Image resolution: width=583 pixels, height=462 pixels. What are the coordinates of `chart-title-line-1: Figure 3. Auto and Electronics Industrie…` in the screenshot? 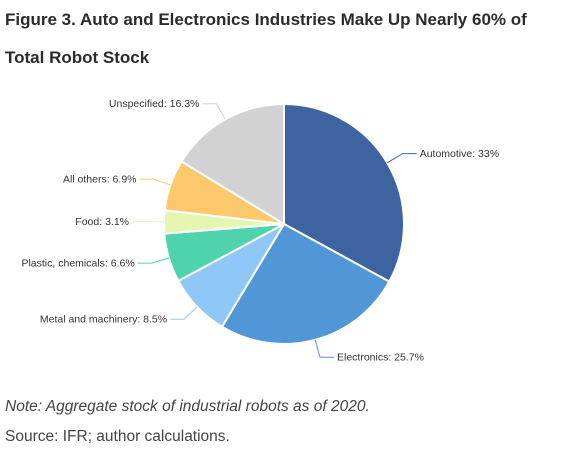 It's located at (266, 19).